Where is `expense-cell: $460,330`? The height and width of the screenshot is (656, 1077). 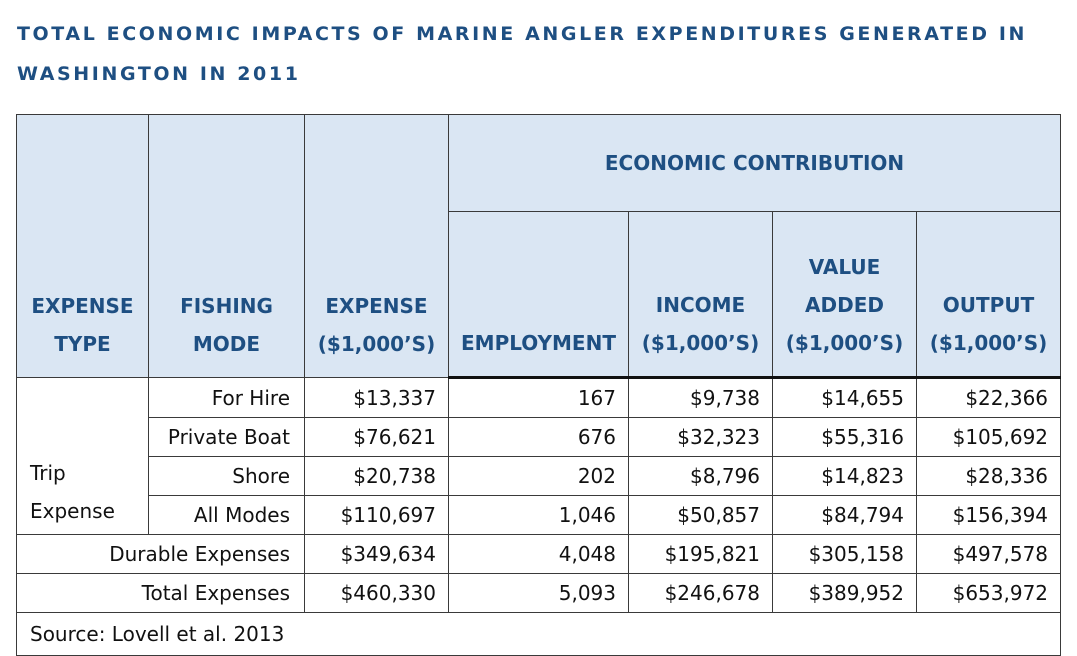 expense-cell: $460,330 is located at coordinates (376, 593).